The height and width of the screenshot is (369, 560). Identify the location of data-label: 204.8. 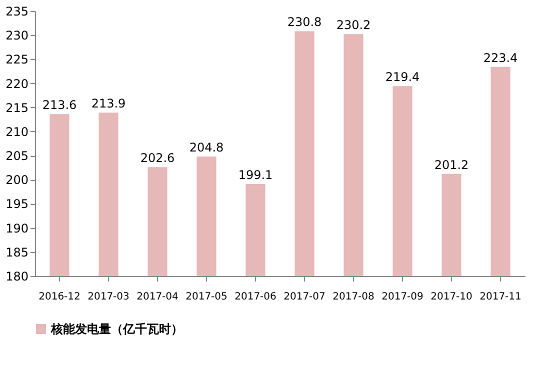
(206, 147).